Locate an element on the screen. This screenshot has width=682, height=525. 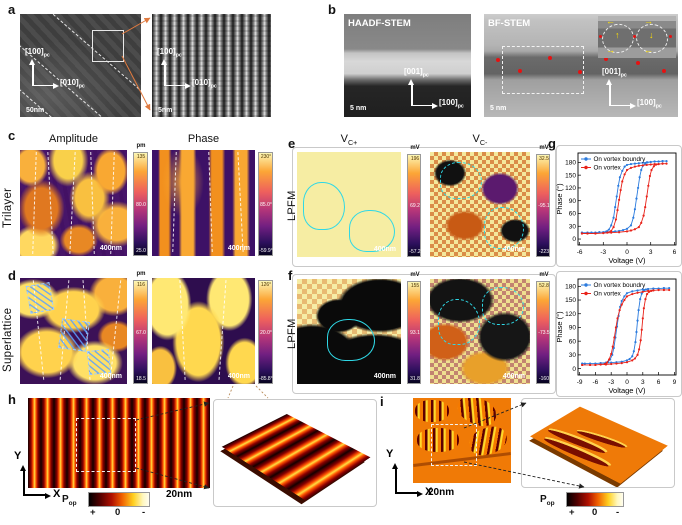
svg-text: 120 is located at coordinates (570, 188).